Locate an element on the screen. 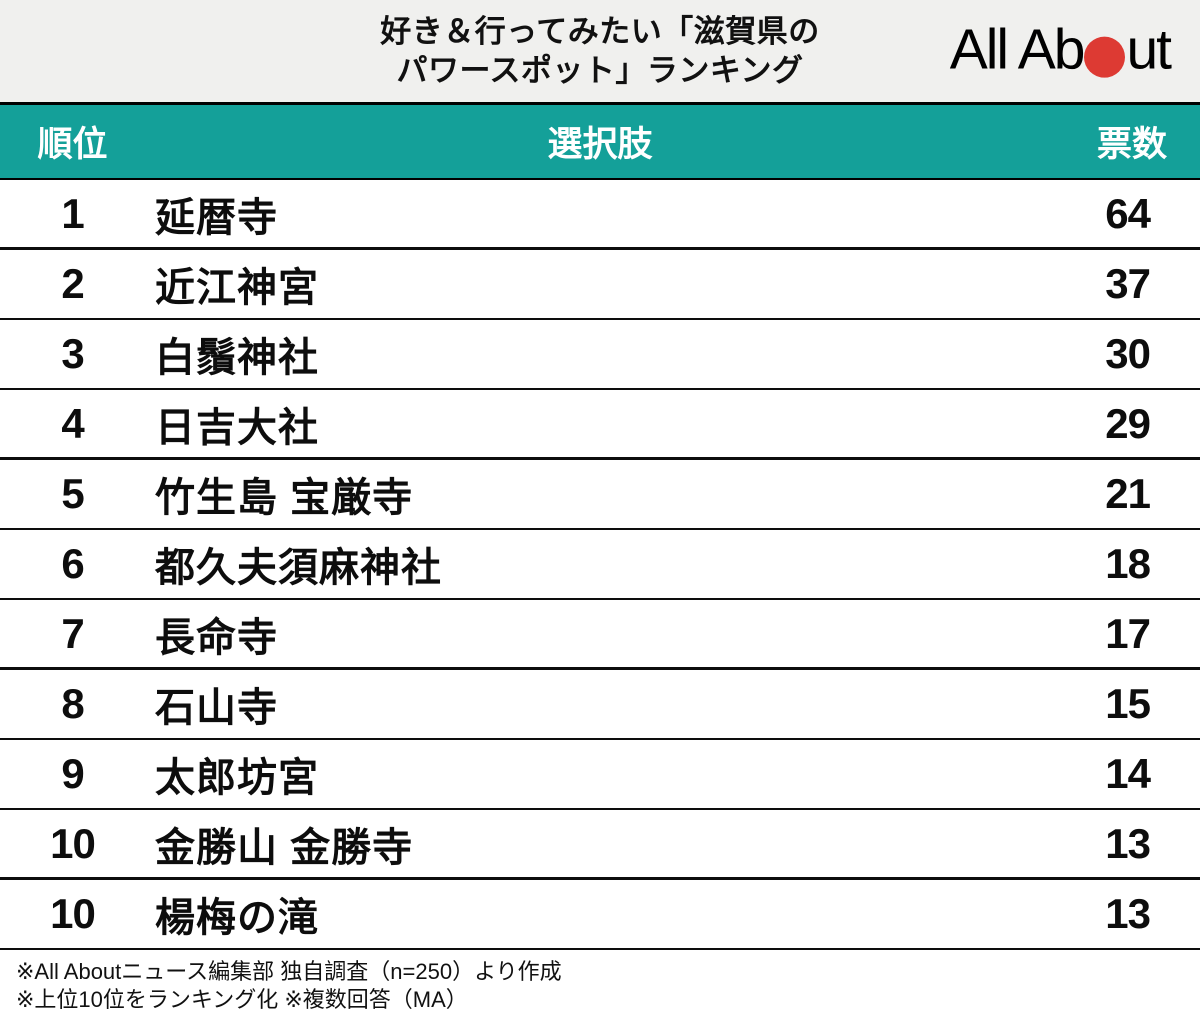 The width and height of the screenshot is (1200, 1032). logo-red-dot-icon is located at coordinates (1105, 57).